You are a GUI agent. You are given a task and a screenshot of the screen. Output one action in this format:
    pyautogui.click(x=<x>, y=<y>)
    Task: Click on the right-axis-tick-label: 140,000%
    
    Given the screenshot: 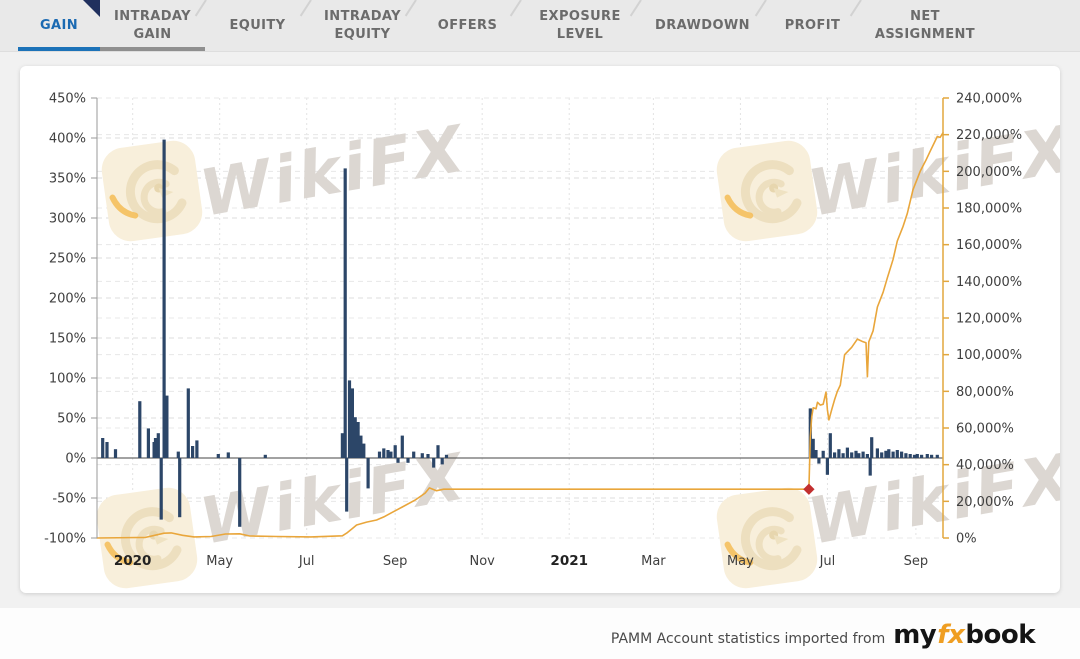 What is the action you would take?
    pyautogui.click(x=989, y=282)
    